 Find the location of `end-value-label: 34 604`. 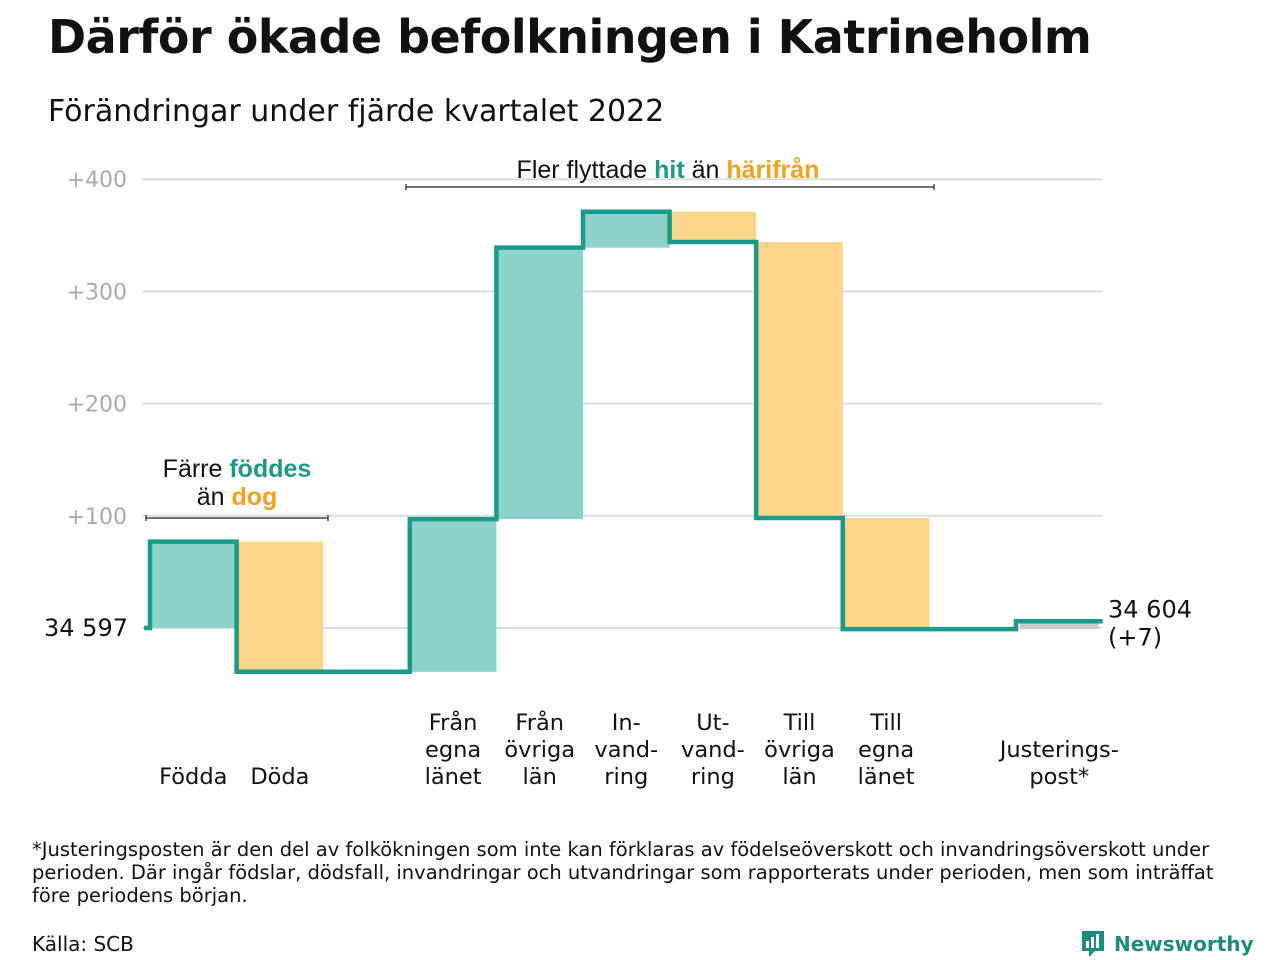

end-value-label: 34 604 is located at coordinates (1150, 609).